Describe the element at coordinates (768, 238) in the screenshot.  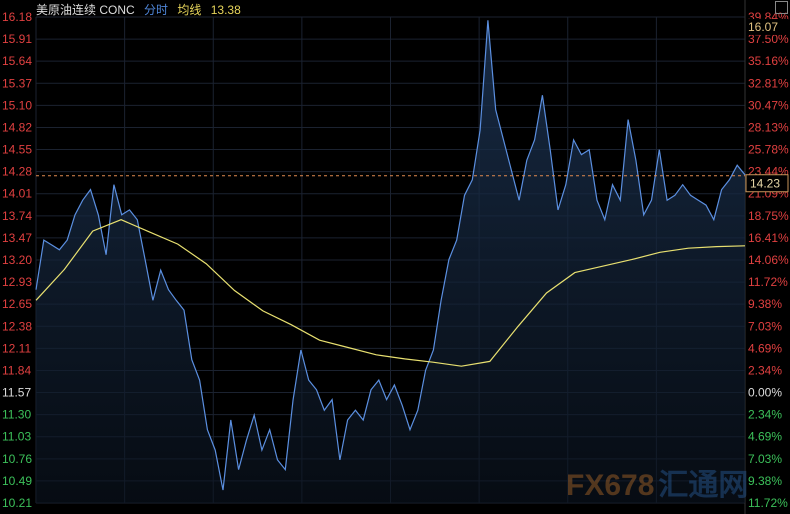
I see `y-tick-right: 16.41%` at that location.